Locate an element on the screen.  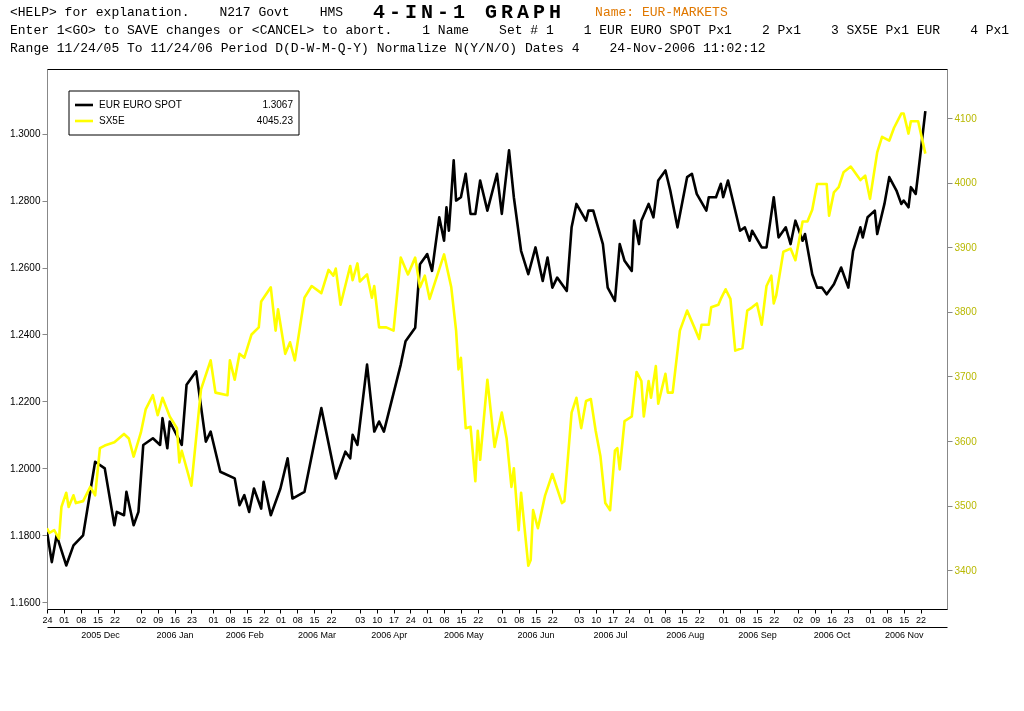
y2-tick-label: 3800 is located at coordinates (966, 312).